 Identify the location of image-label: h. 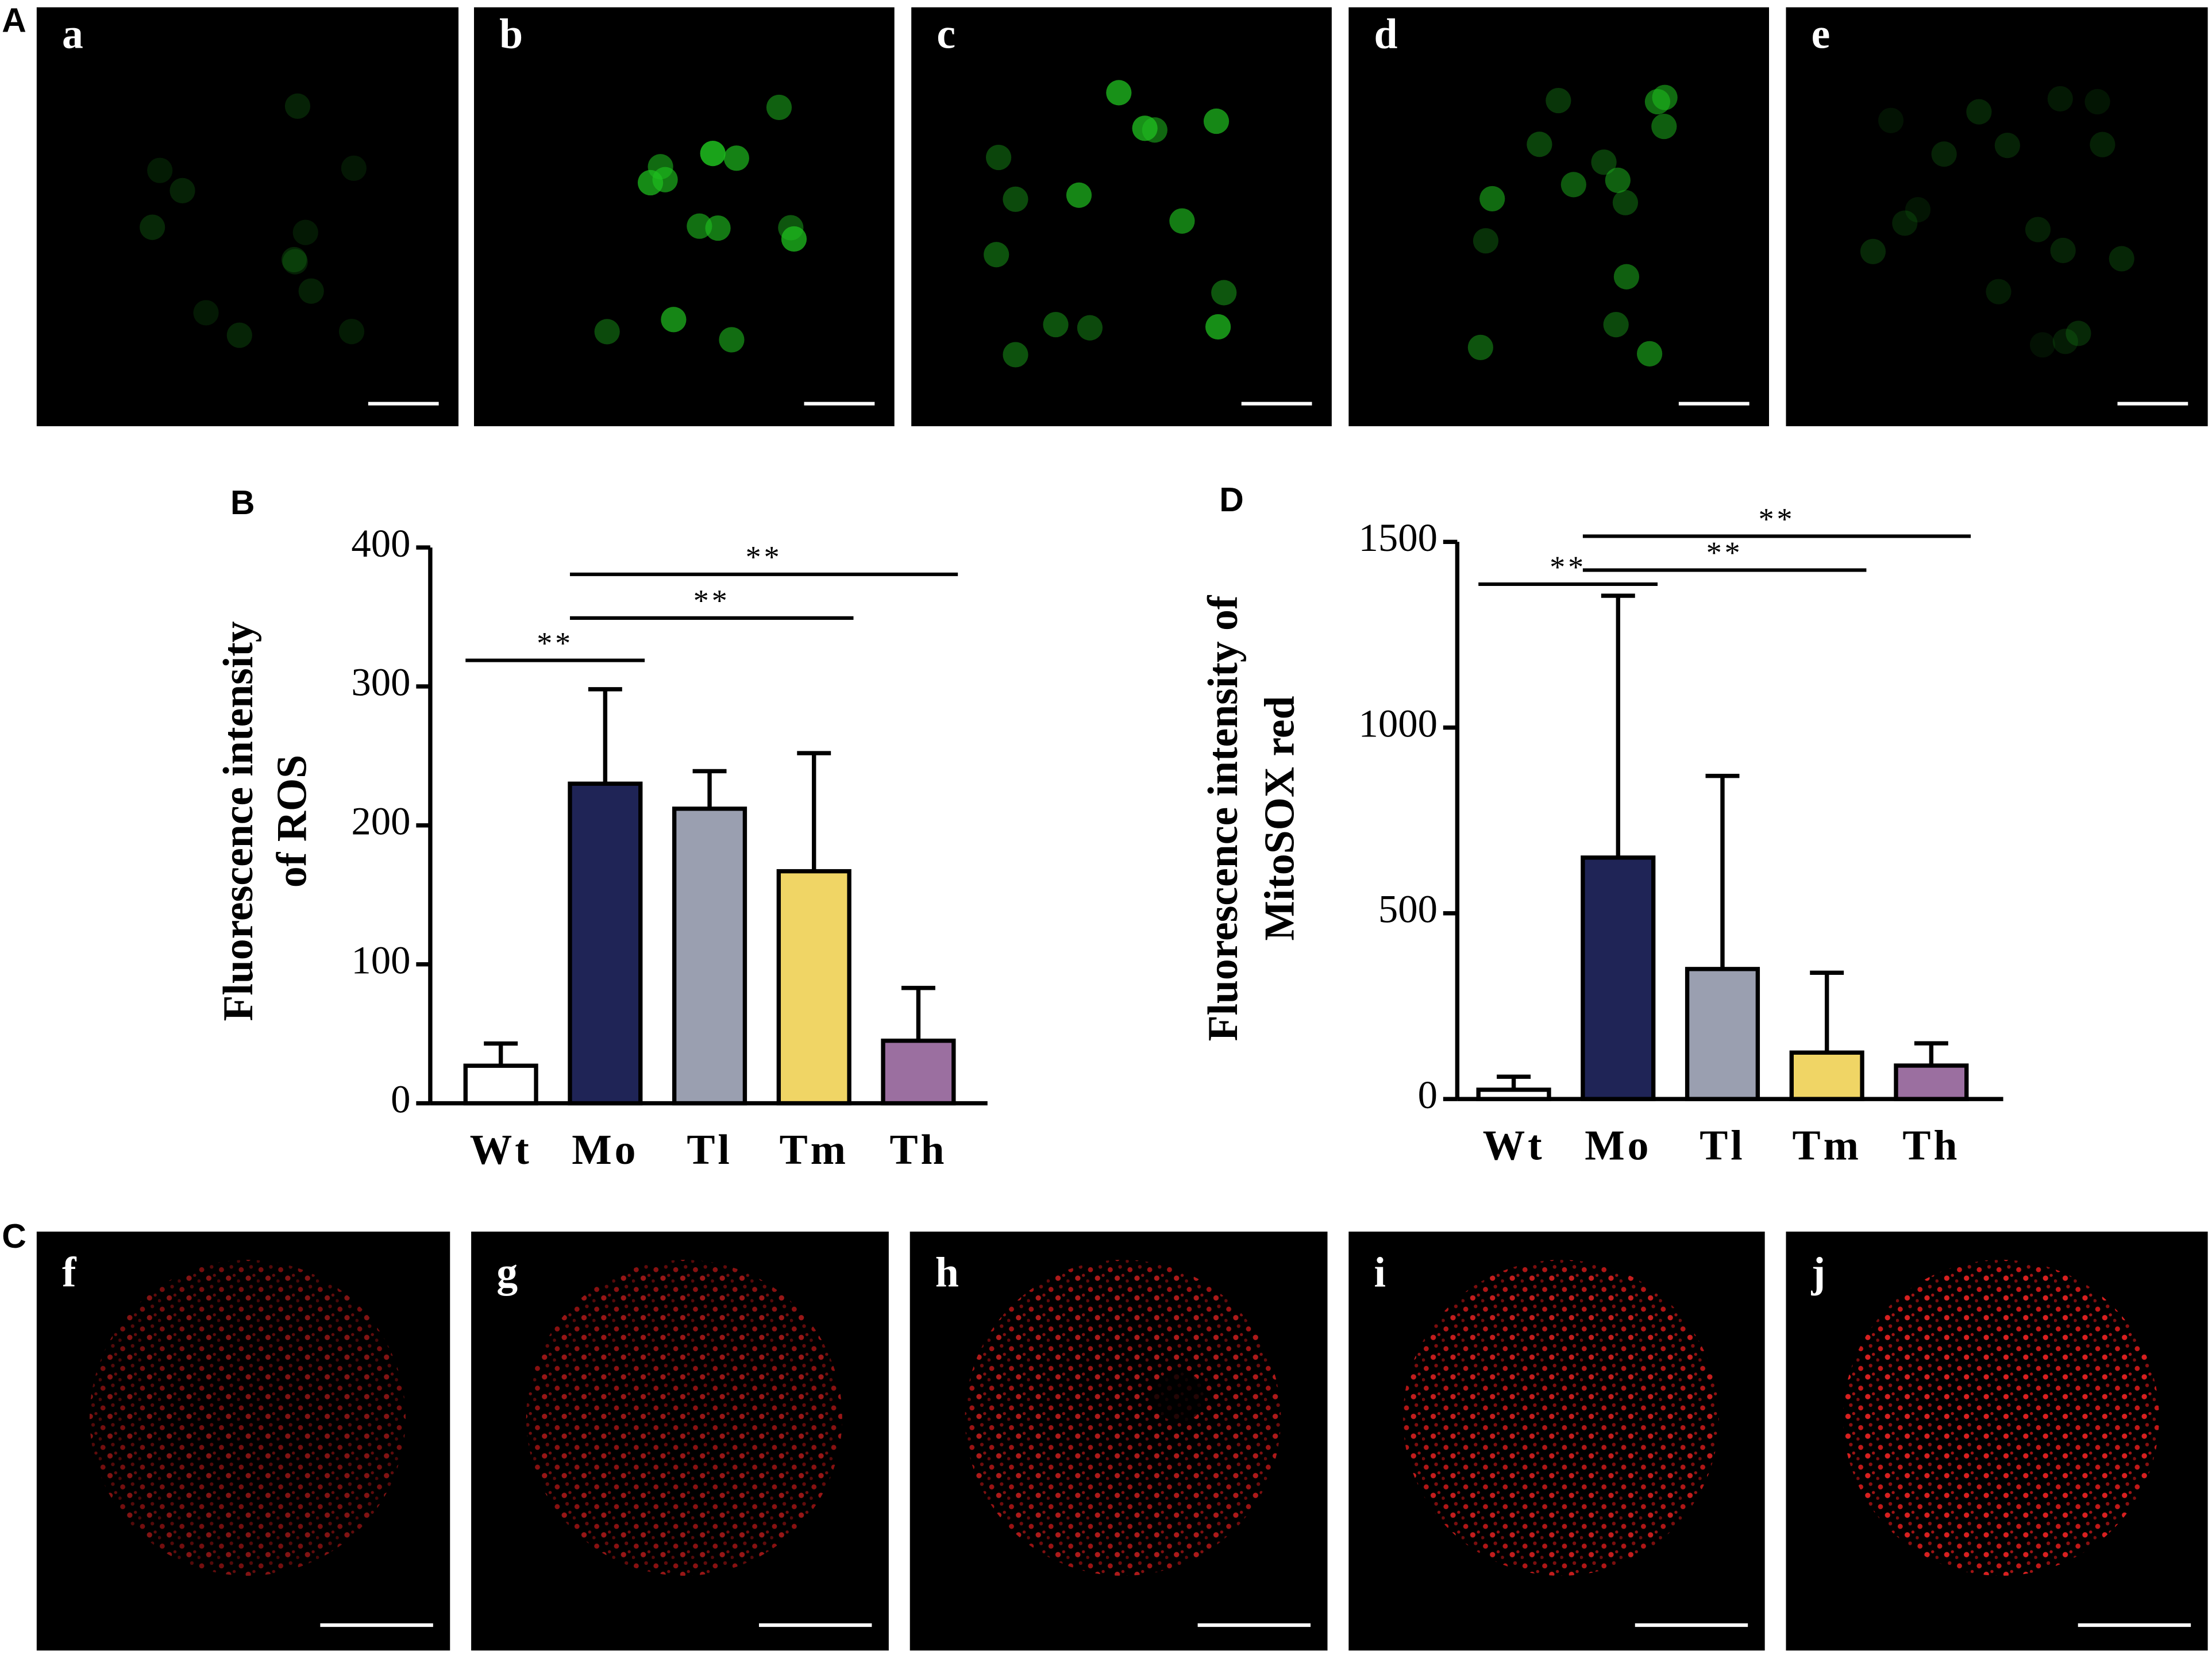
(947, 1271).